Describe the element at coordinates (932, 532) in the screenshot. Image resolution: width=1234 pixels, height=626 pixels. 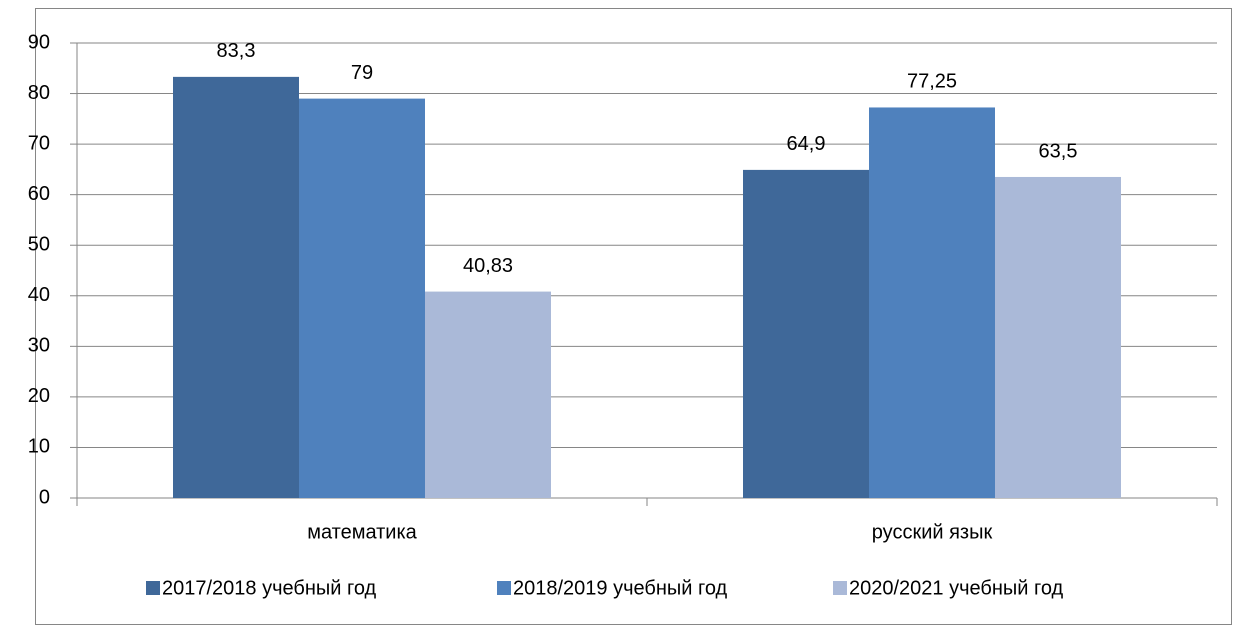
I see `x-tick-label: русский язык` at that location.